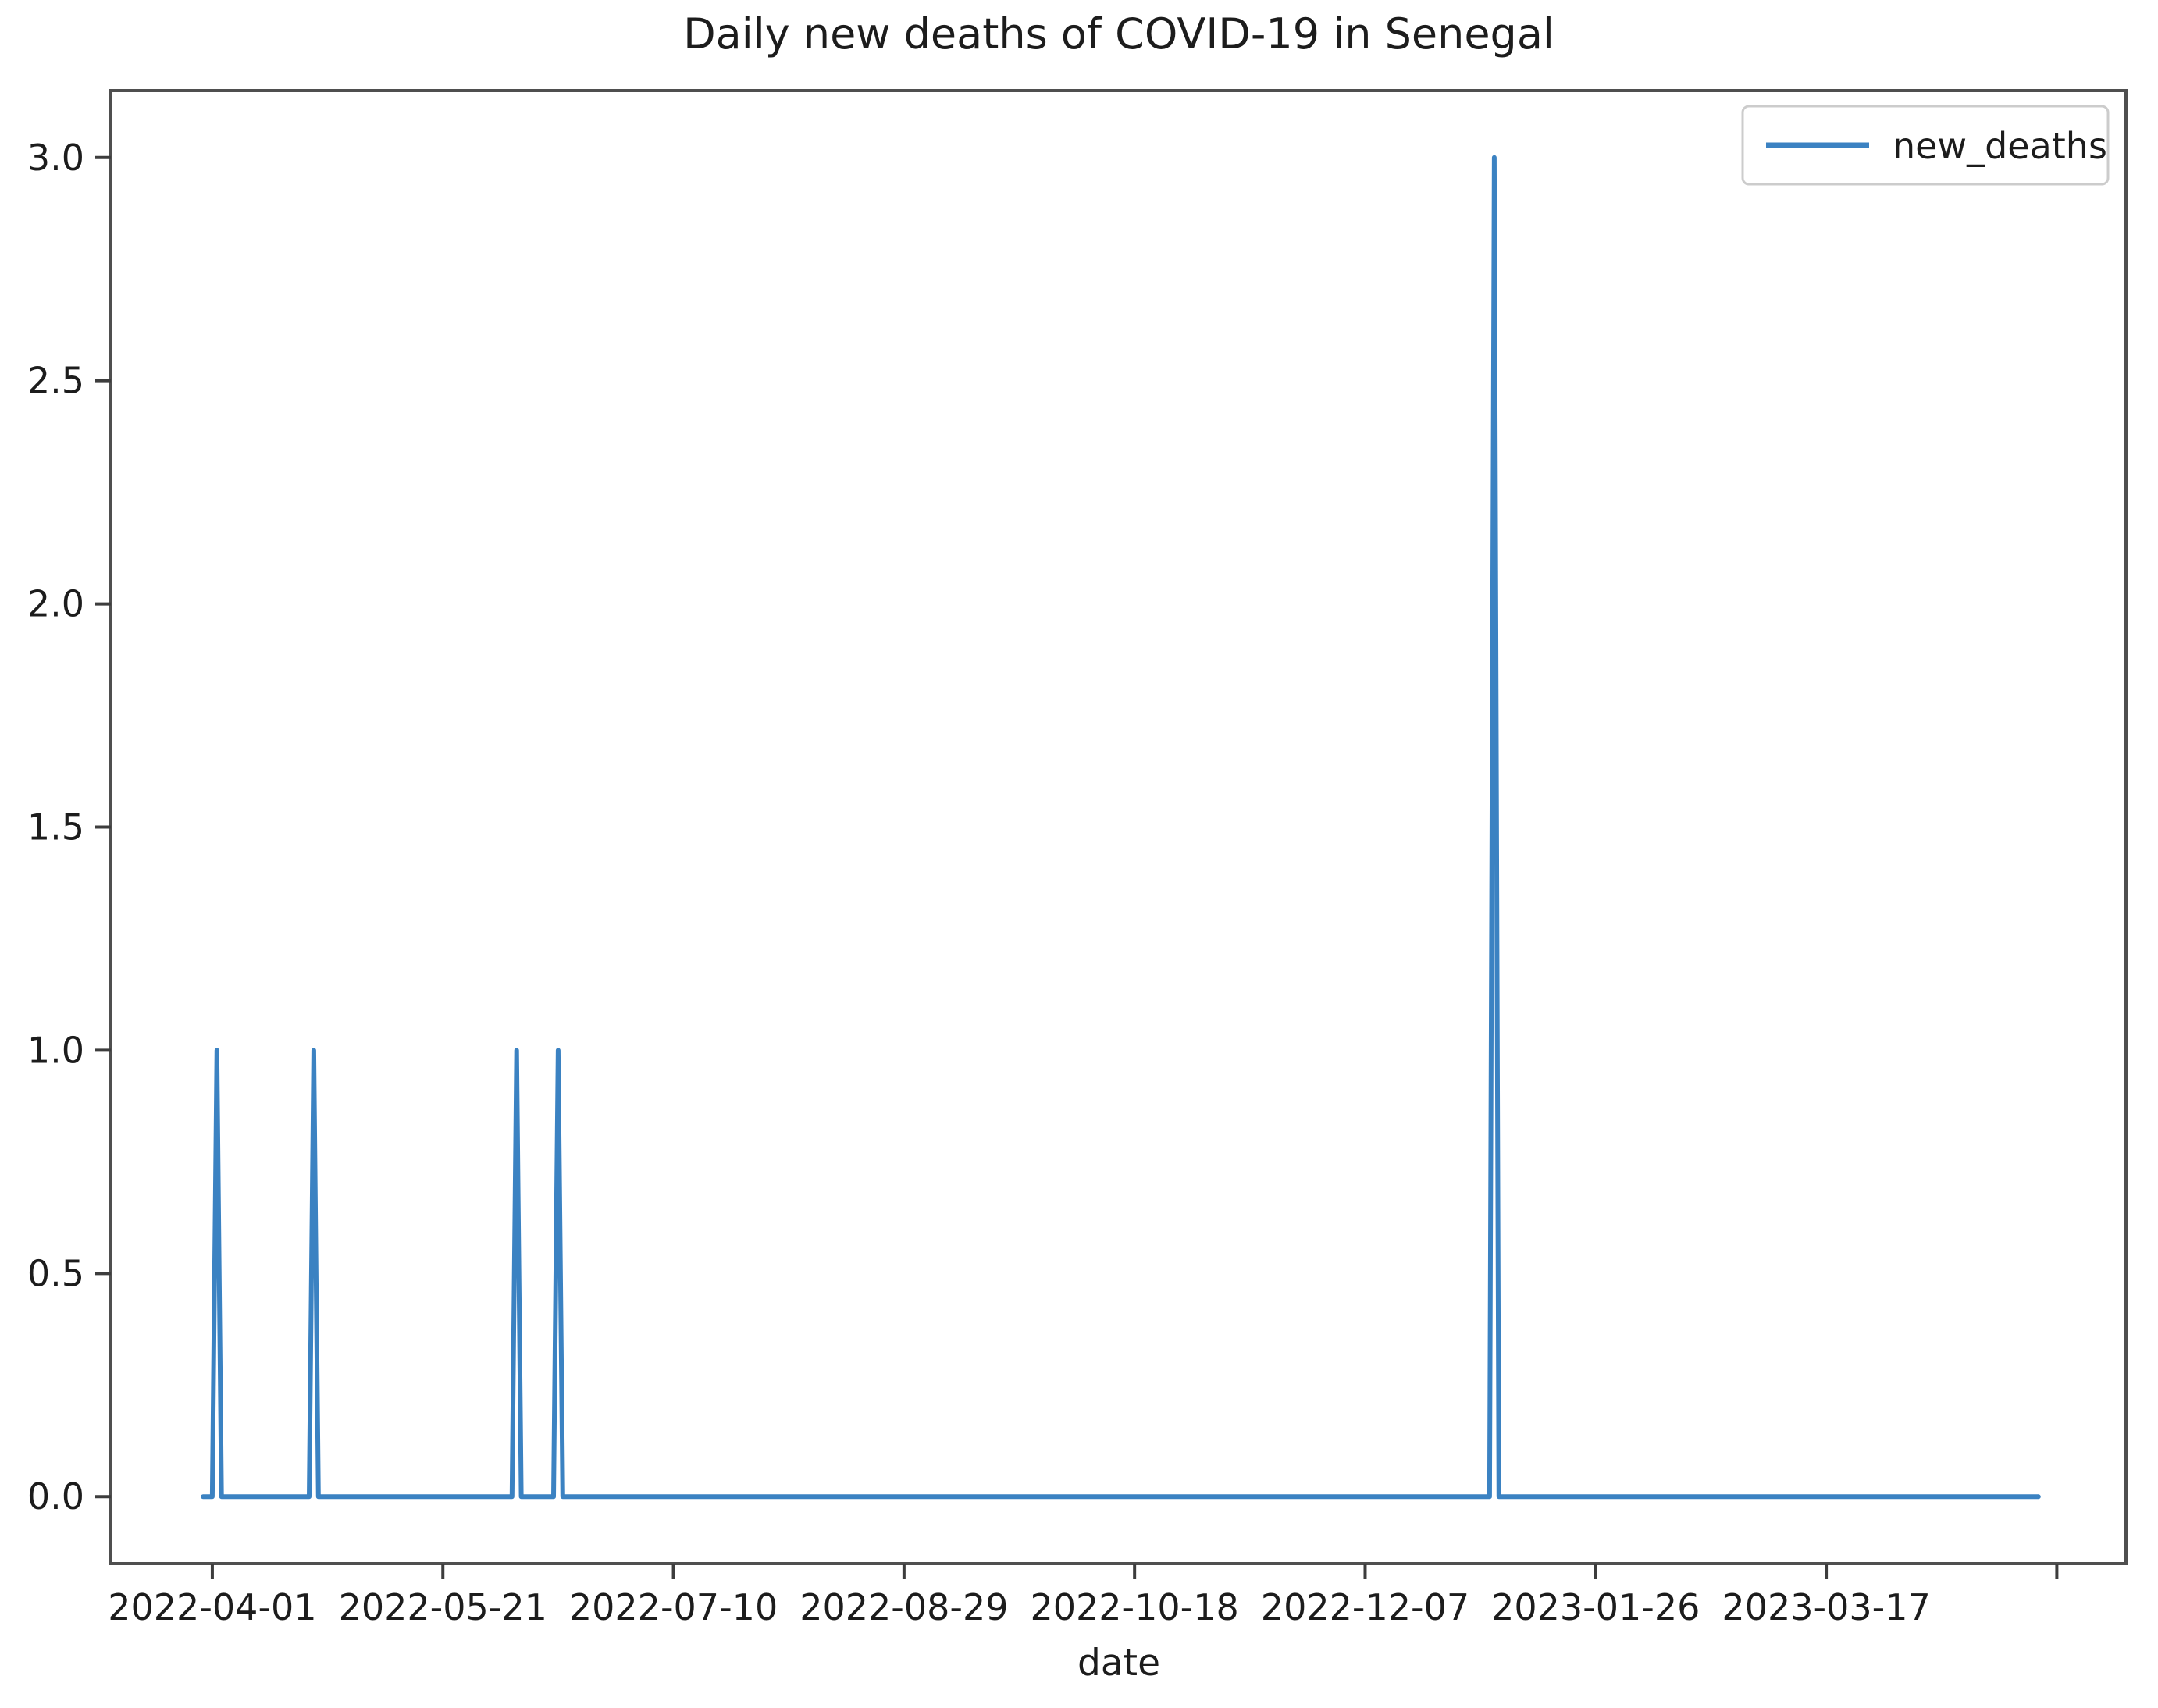 This screenshot has height=1708, width=2158. Describe the element at coordinates (56, 828) in the screenshot. I see `y-tick-label: 1.5` at that location.